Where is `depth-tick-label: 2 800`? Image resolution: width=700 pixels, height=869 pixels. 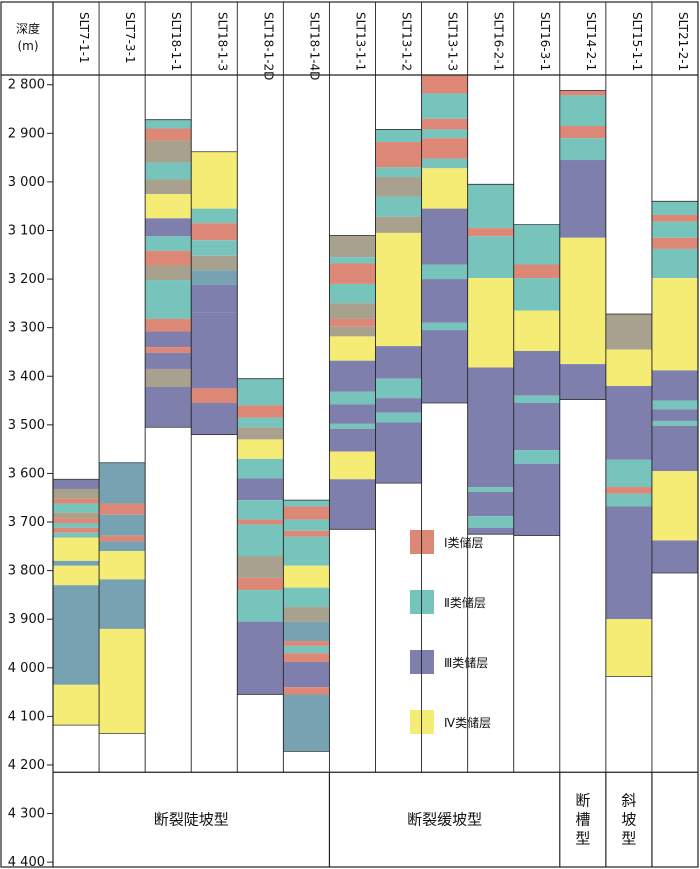 depth-tick-label: 2 800 is located at coordinates (26, 85).